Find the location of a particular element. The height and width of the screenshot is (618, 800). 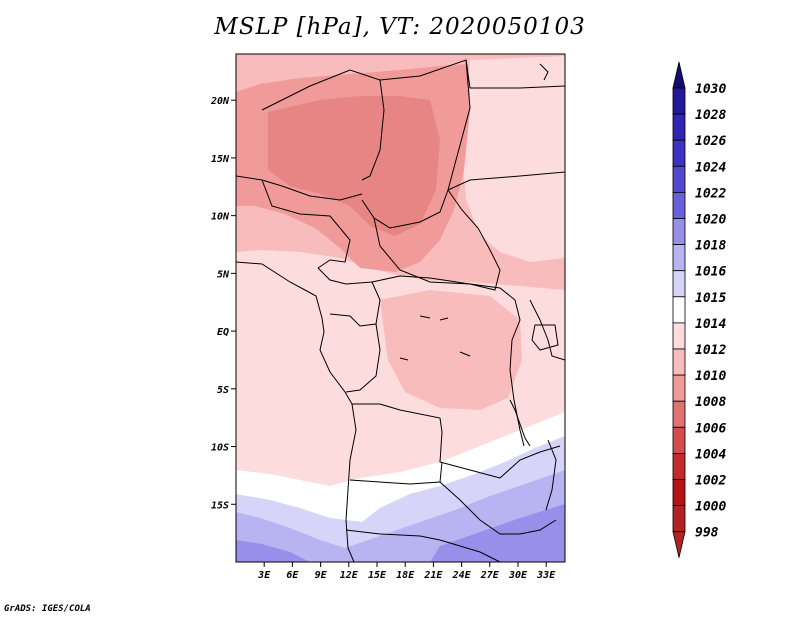

colorbar-label: 1020 is located at coordinates (710, 220).